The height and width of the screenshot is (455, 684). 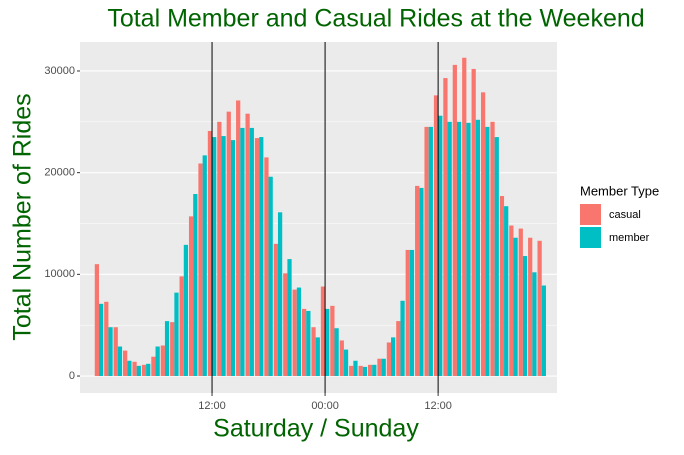 What do you see at coordinates (629, 238) in the screenshot?
I see `legend-label: member` at bounding box center [629, 238].